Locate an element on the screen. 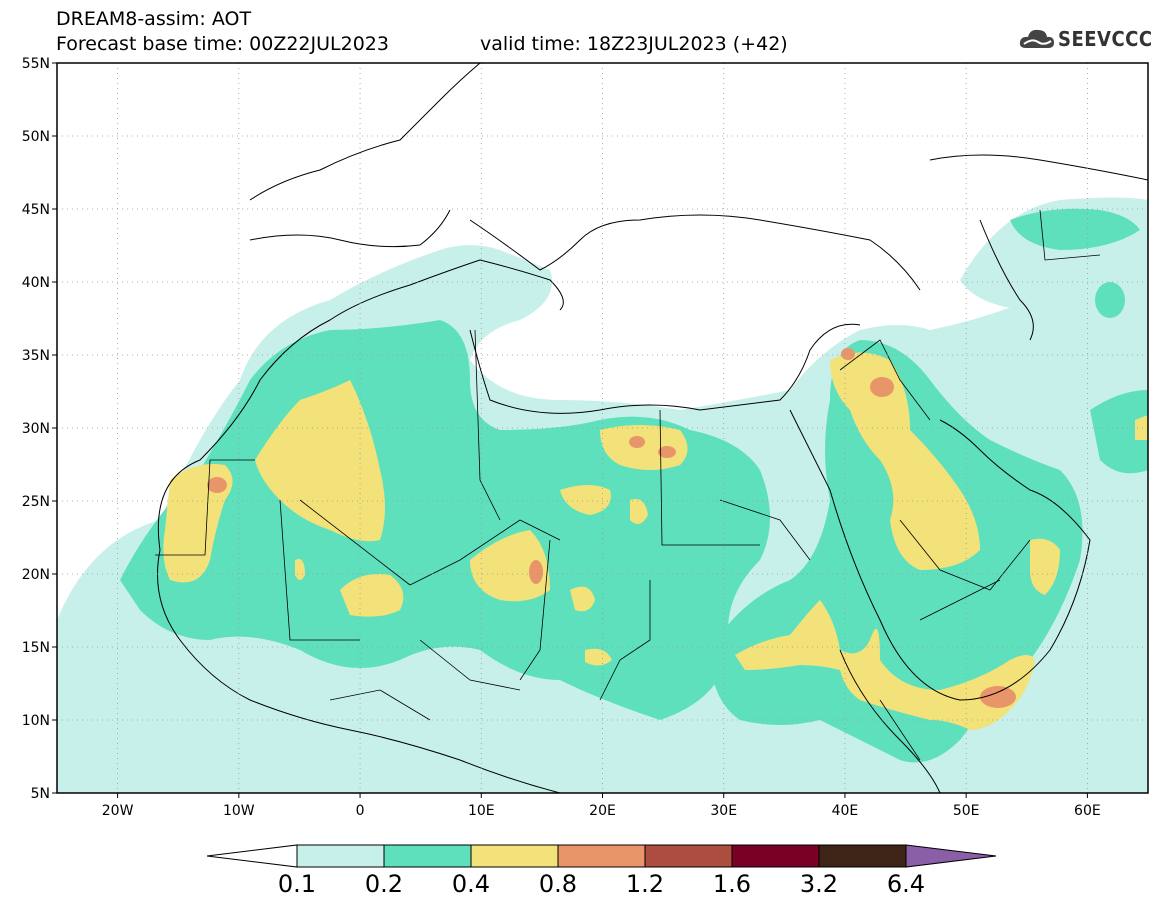 This screenshot has height=905, width=1165. lat-tick-label: 25N is located at coordinates (36, 502).